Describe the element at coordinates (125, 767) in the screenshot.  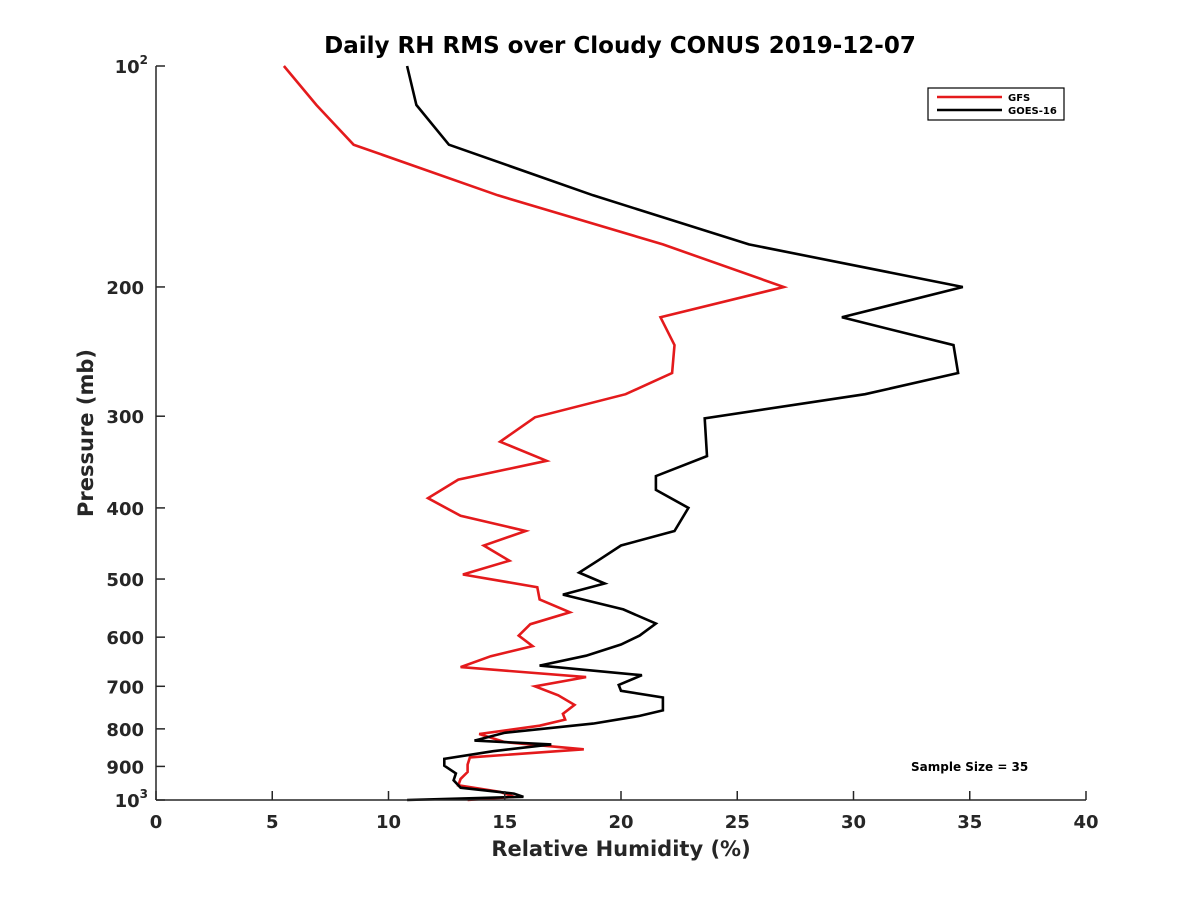
I see `y-tick-label: 900` at that location.